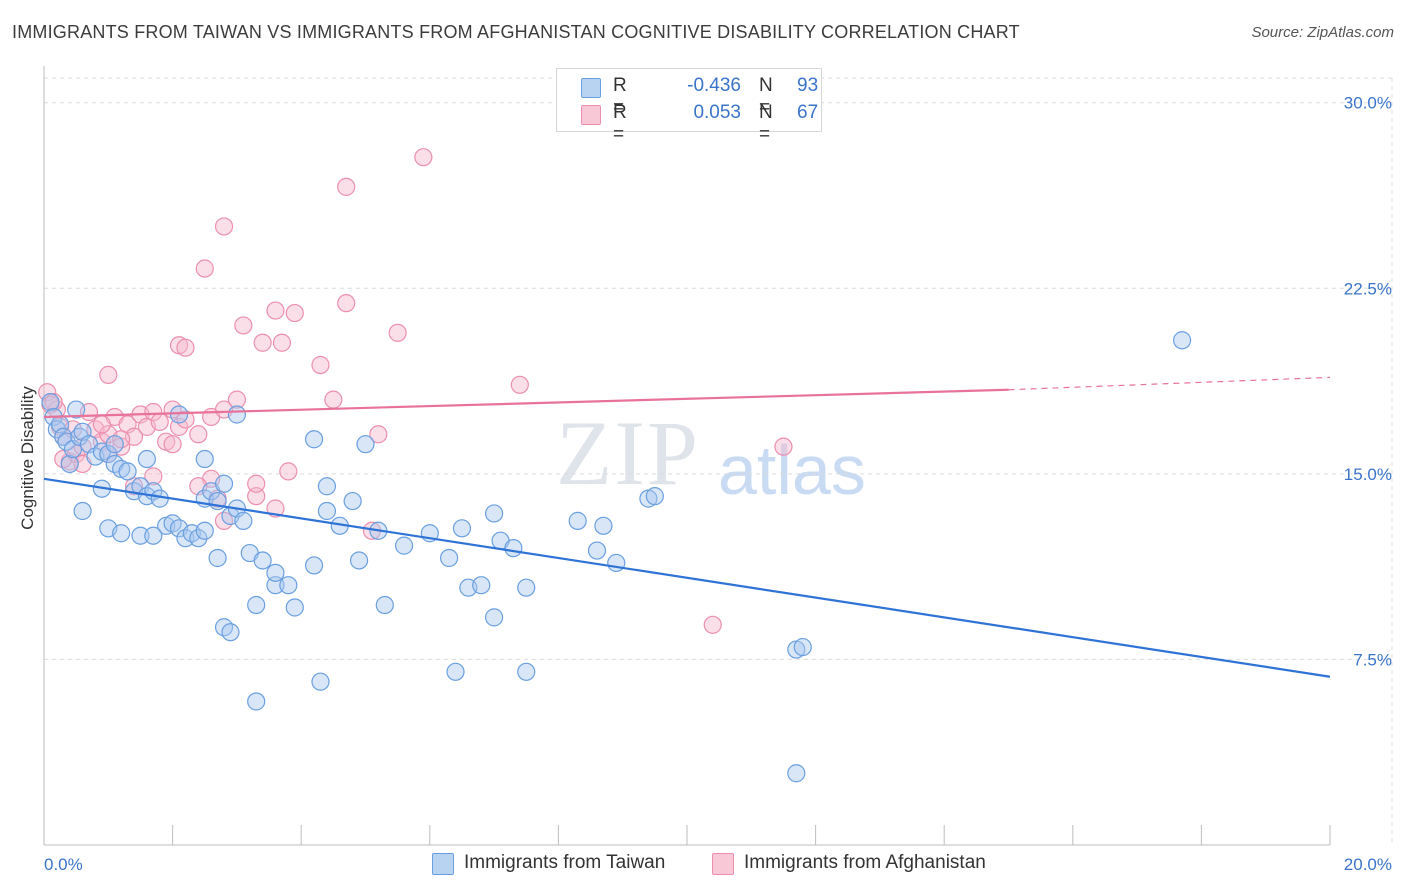 Image resolution: width=1406 pixels, height=892 pixels. What do you see at coordinates (628, 453) in the screenshot?
I see `watermark-zip: ZIP` at bounding box center [628, 453].